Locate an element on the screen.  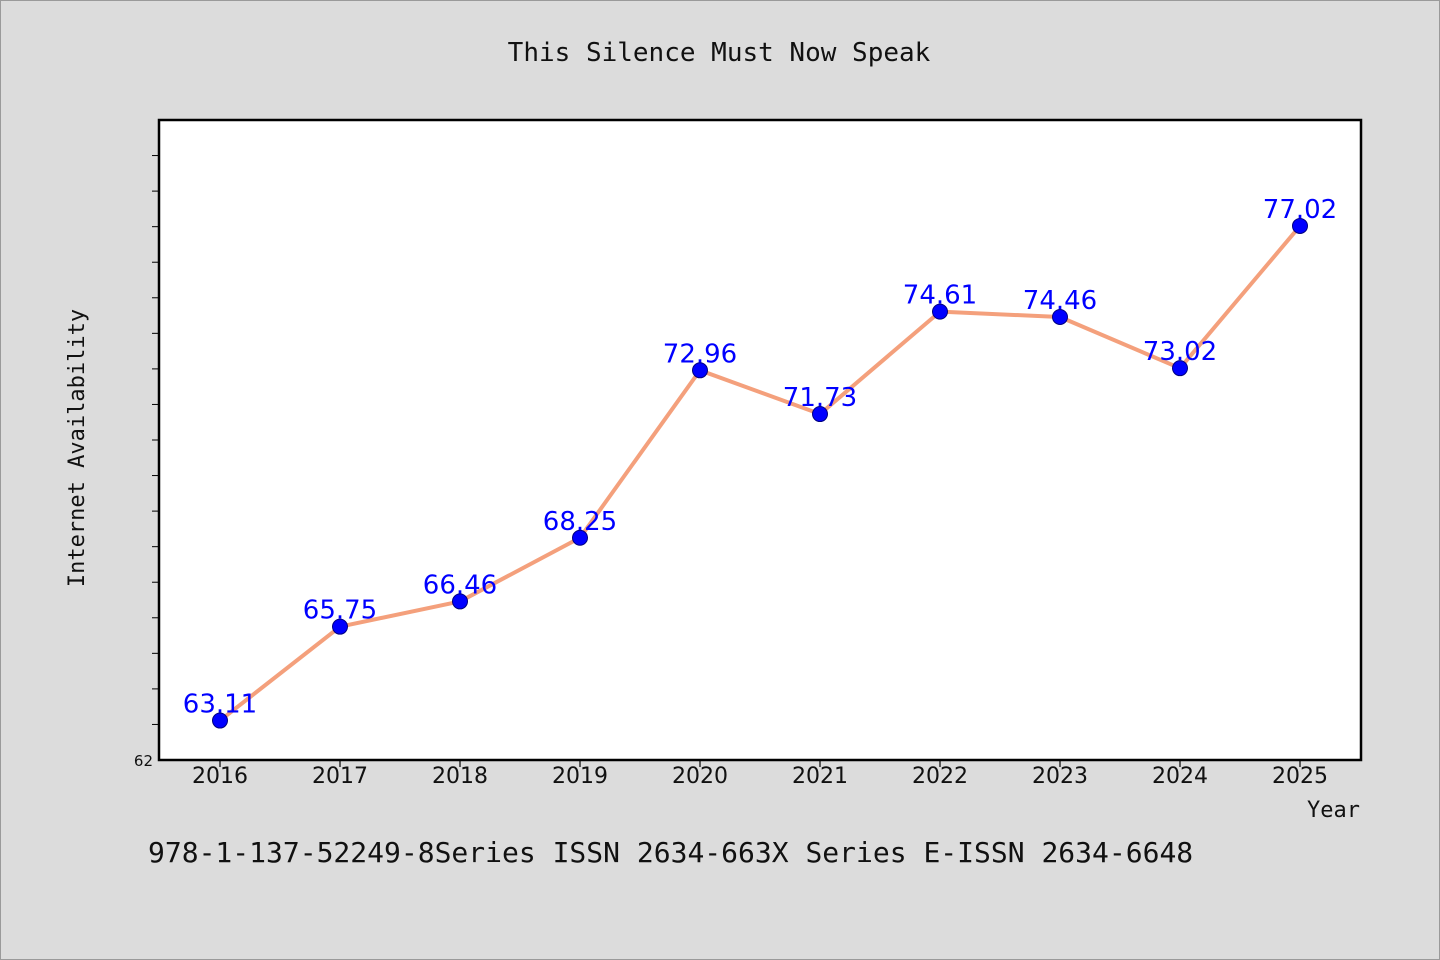
data-point-2020 is located at coordinates (700, 370).